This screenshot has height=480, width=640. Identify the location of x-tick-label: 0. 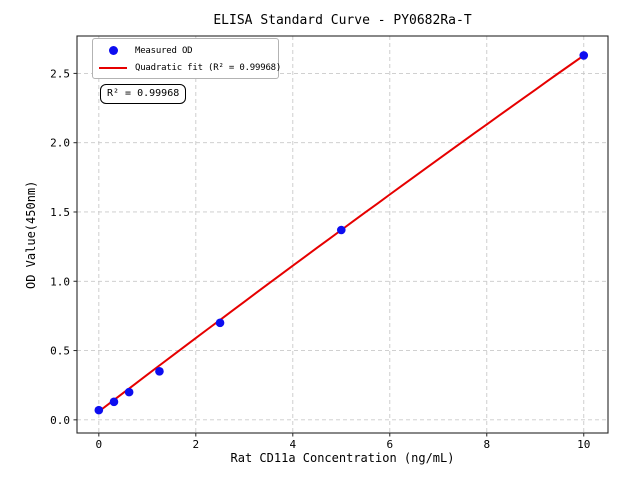
(99, 444).